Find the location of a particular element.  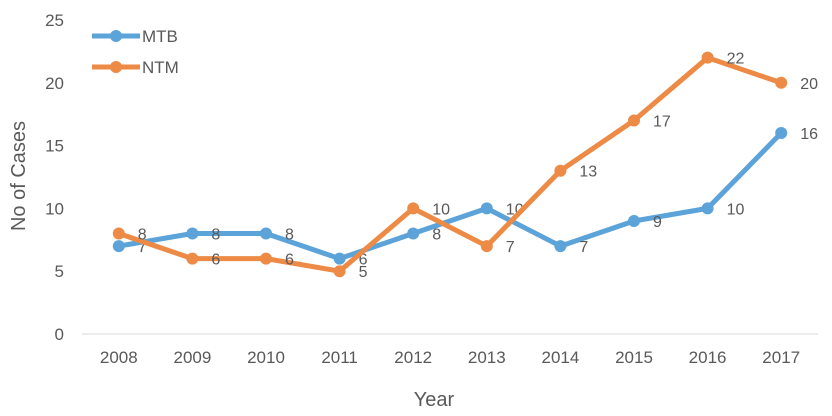

x-tick-label: 2008 is located at coordinates (119, 357).